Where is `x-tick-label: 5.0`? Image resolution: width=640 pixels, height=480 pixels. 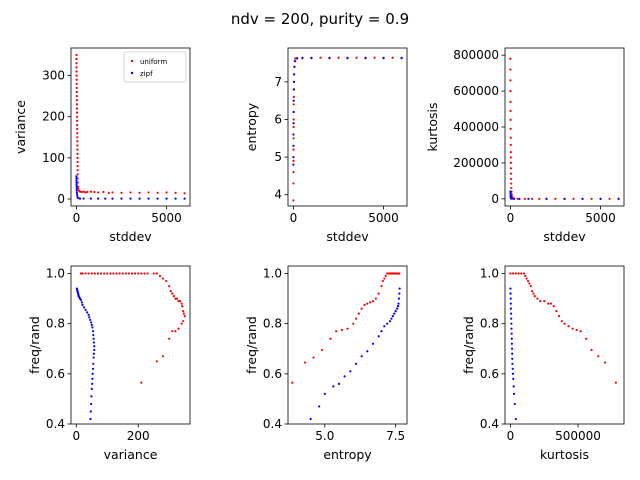 x-tick-label: 5.0 is located at coordinates (324, 436).